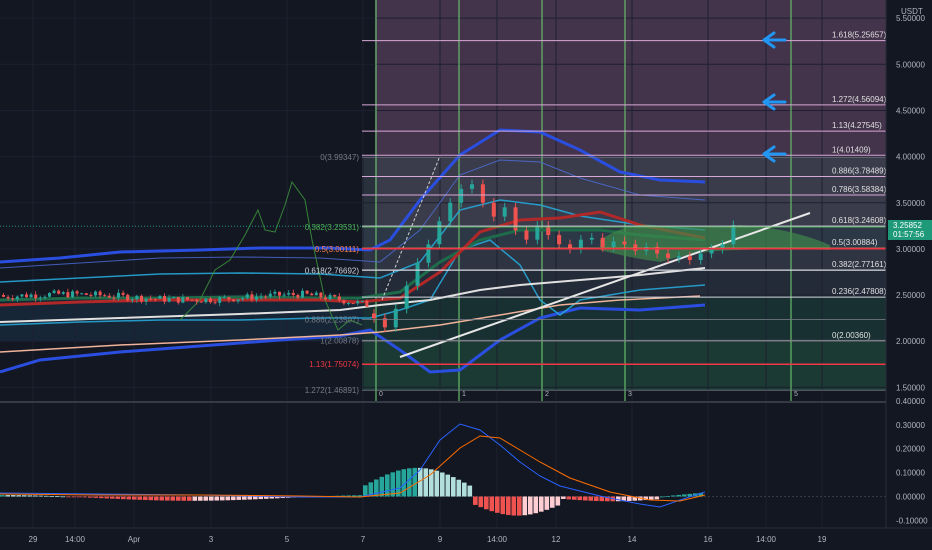  I want to click on price-tick: 3.00000, so click(910, 249).